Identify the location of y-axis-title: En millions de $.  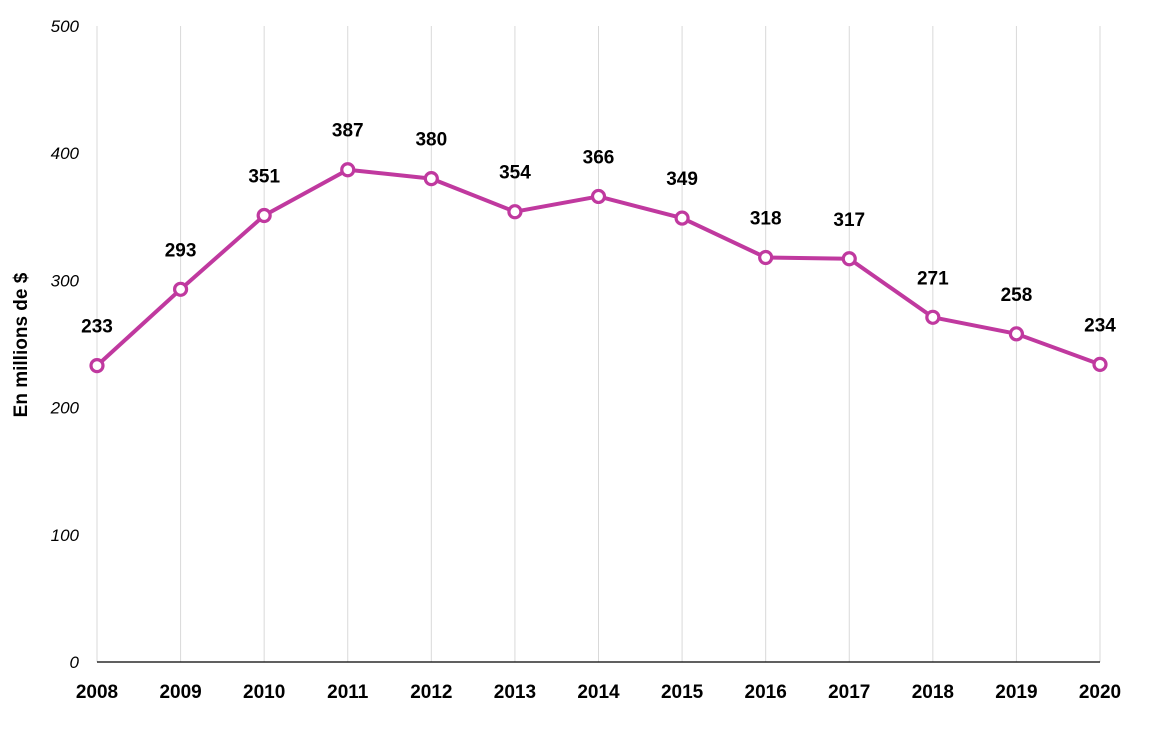
(21, 344).